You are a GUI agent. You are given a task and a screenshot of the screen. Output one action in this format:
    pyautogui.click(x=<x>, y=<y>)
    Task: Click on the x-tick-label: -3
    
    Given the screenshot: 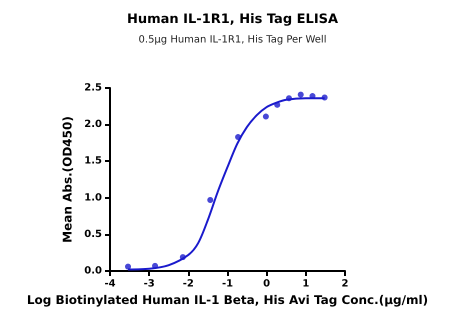 What is the action you would take?
    pyautogui.click(x=149, y=284)
    